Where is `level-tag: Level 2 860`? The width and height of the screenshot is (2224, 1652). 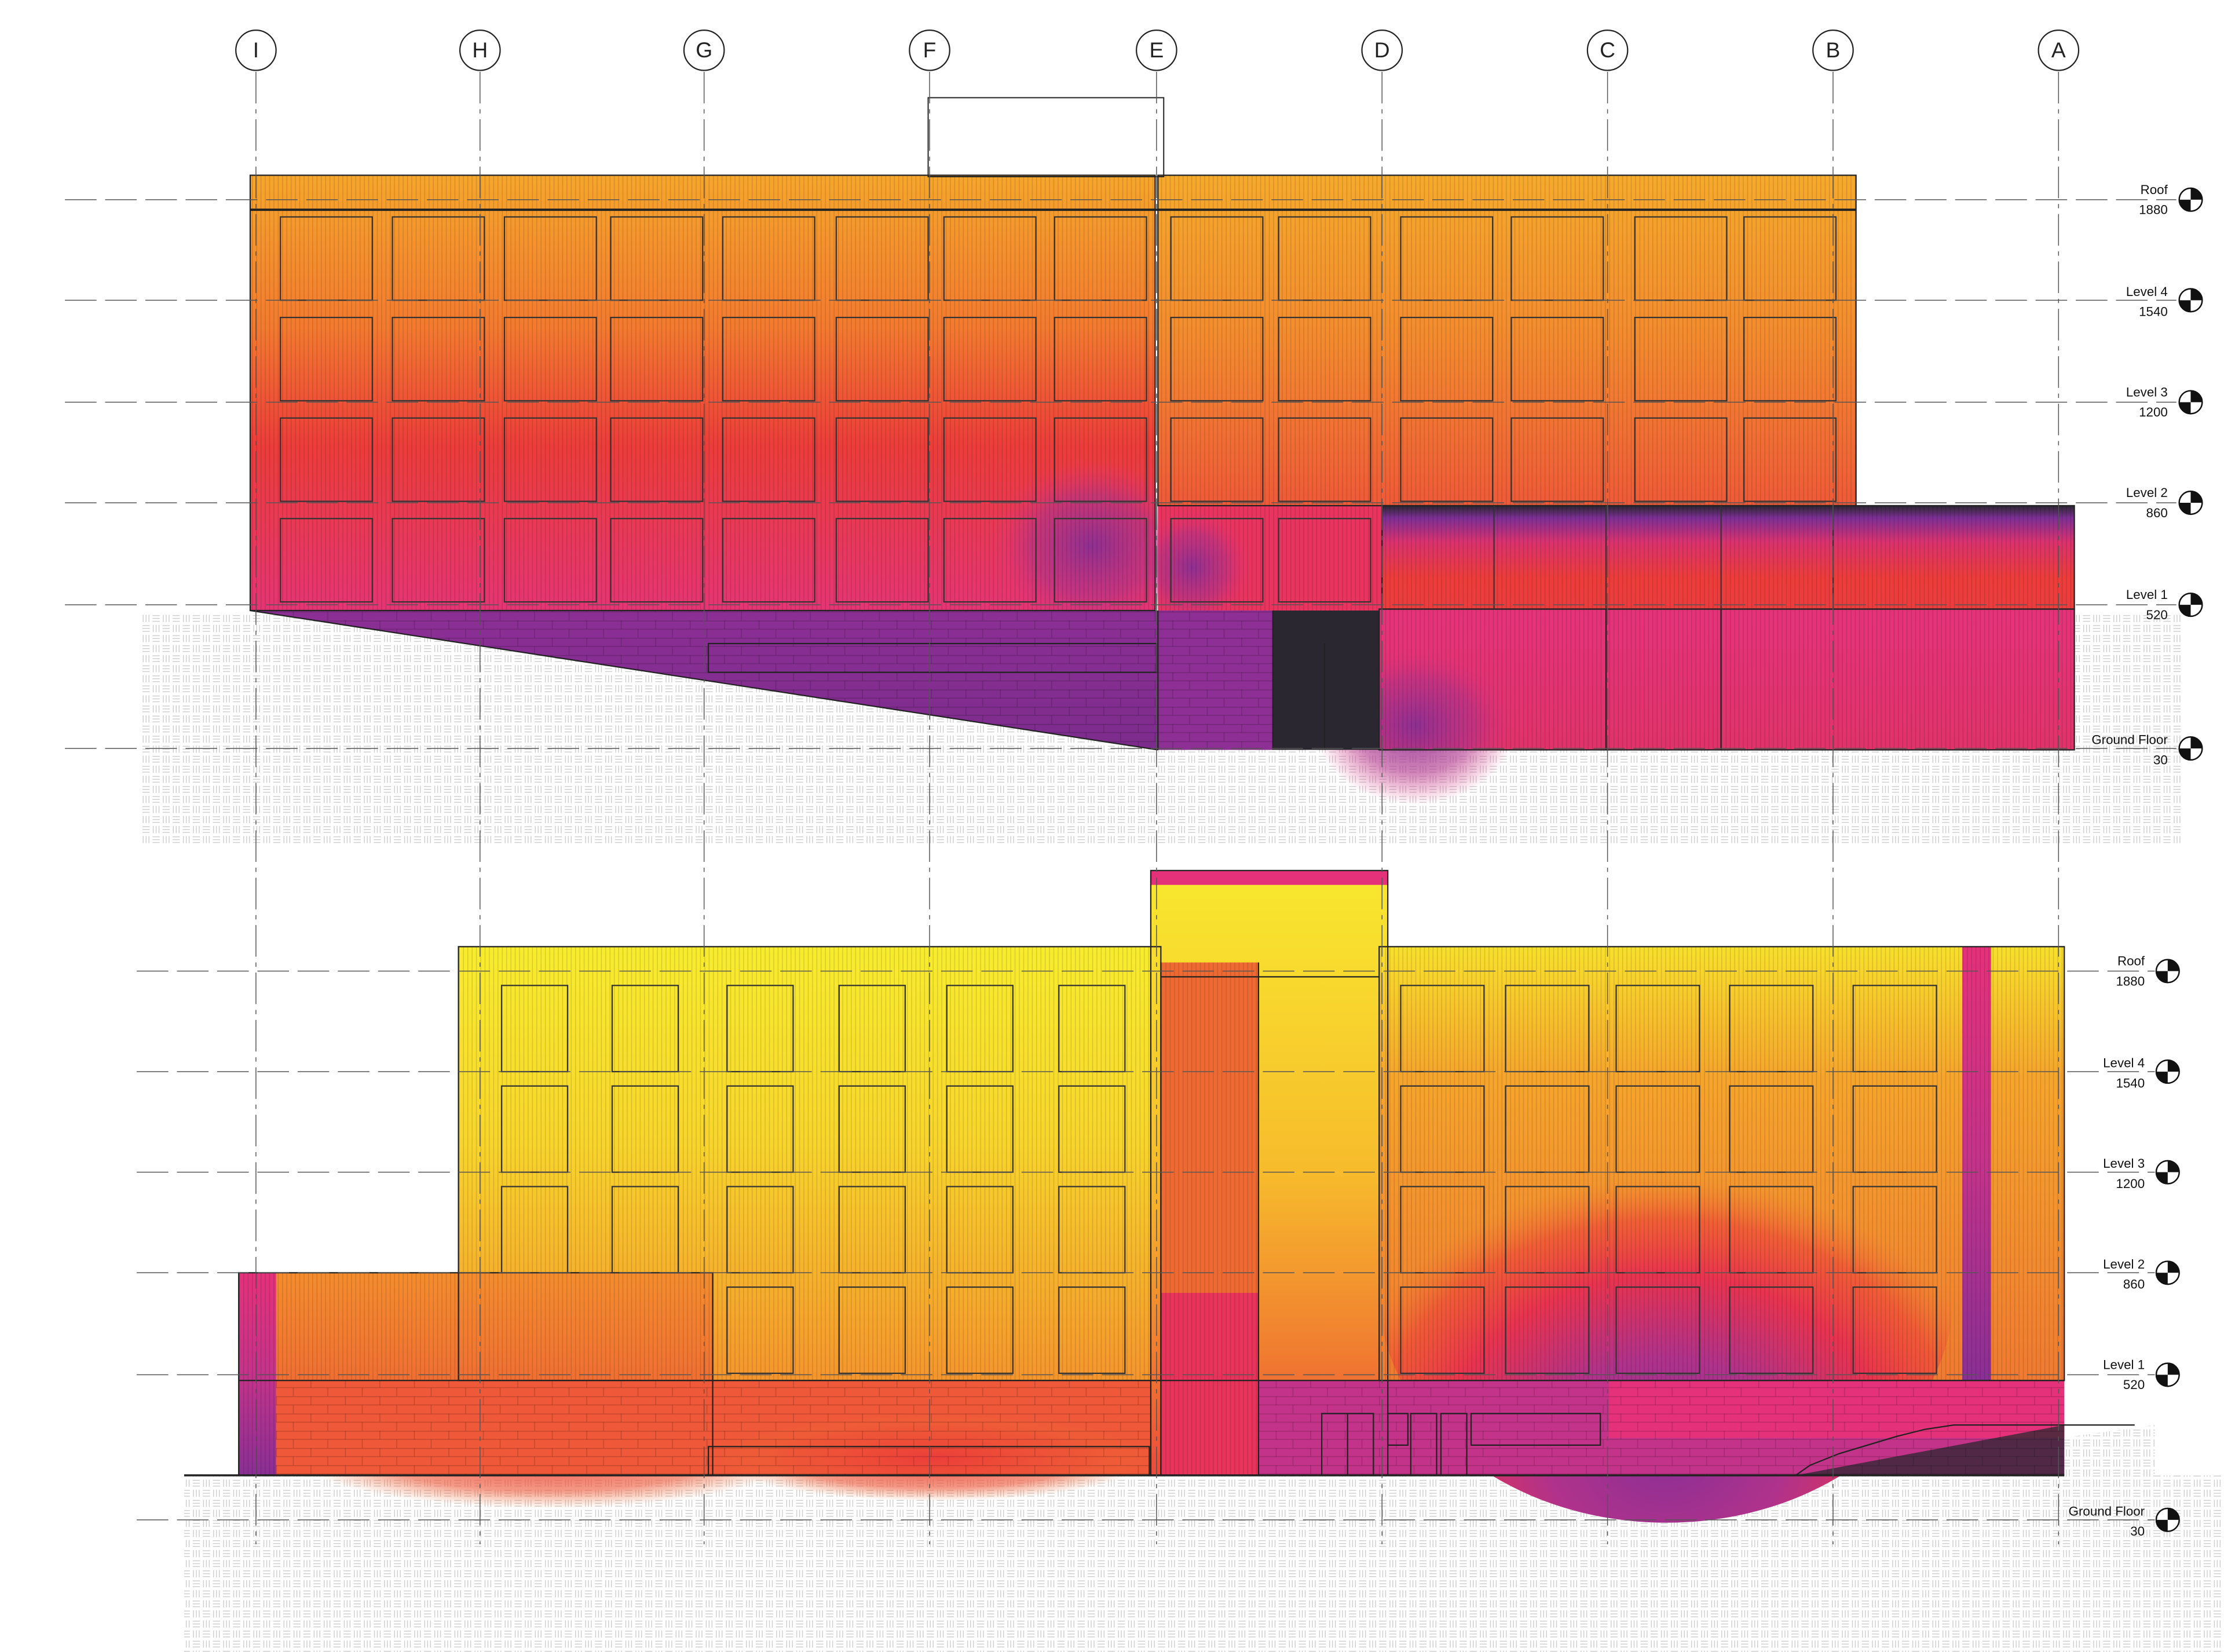 level-tag: Level 2 860 is located at coordinates (2147, 502).